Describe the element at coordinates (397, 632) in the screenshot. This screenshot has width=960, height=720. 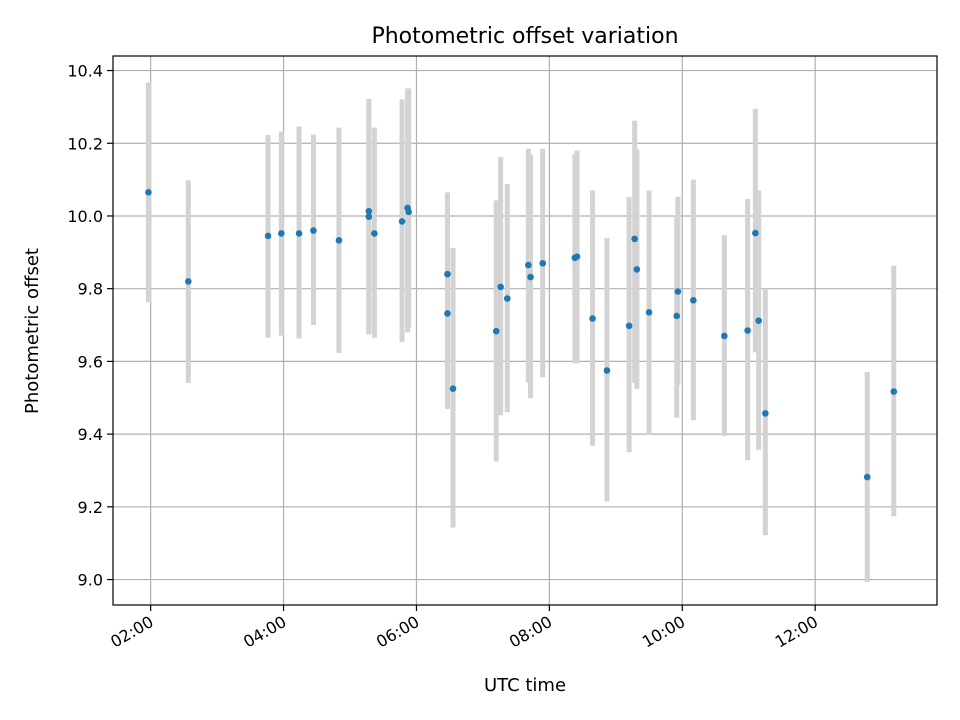
I see `x-tick-label: 06:00` at that location.